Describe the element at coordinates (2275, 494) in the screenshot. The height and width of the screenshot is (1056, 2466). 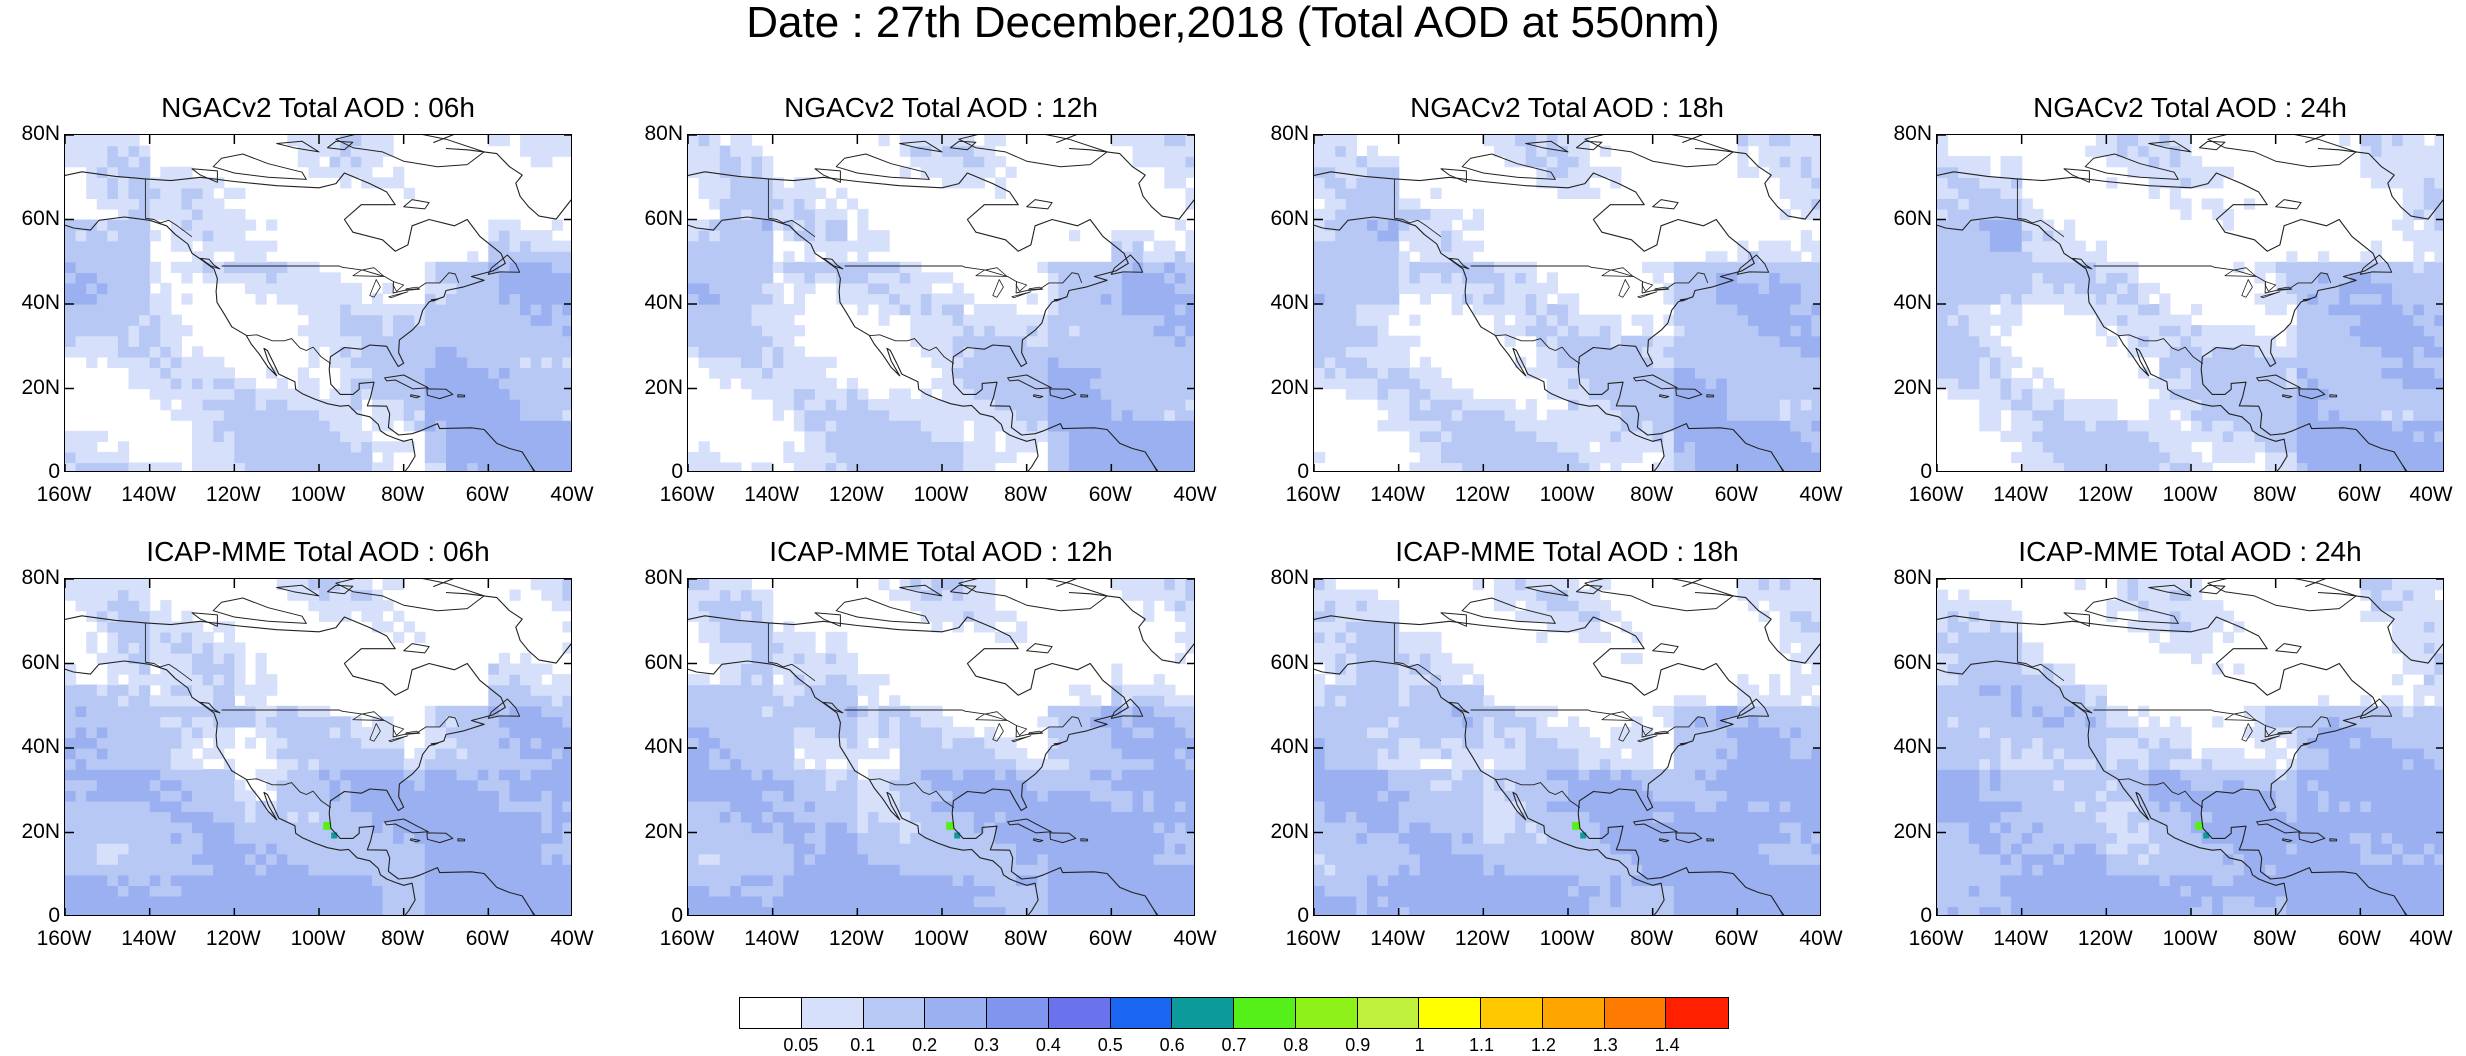
I see `x-tick-label: 80W` at that location.